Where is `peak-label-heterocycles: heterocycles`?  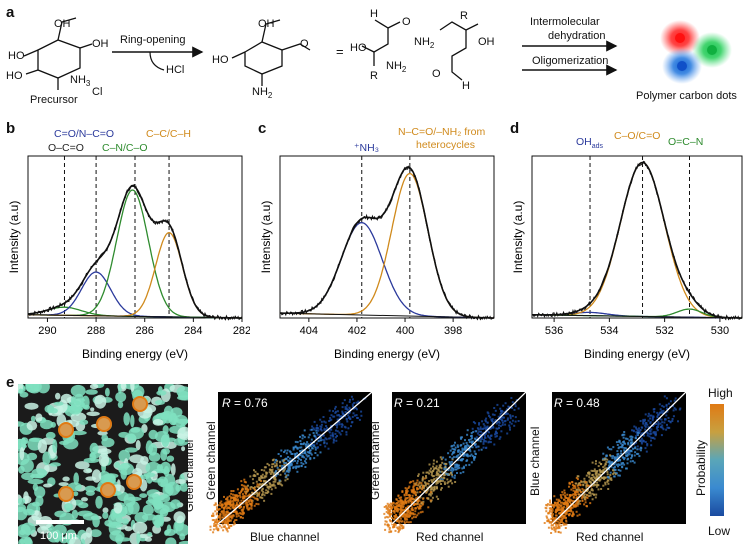
peak-label-heterocycles: heterocycles is located at coordinates (445, 145).